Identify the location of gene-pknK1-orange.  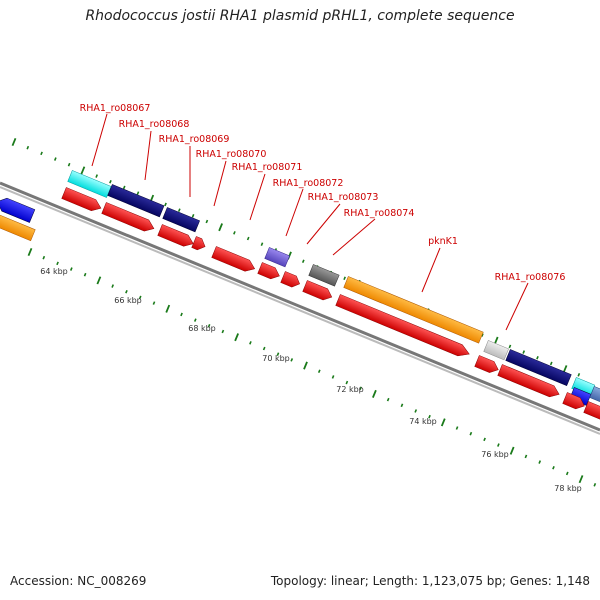
(413, 310).